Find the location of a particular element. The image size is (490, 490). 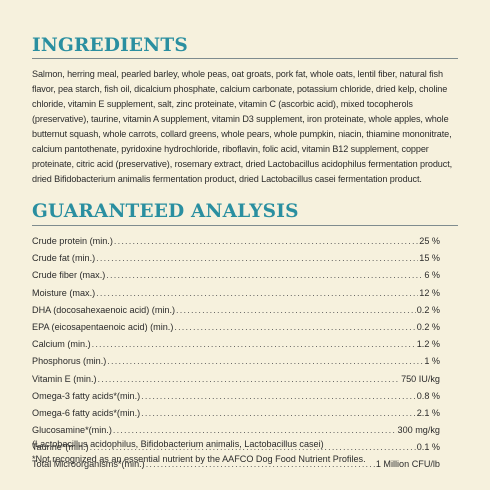

analysis-row-crude-fiber: Crude fiber (max.) 6 % is located at coordinates (236, 275).